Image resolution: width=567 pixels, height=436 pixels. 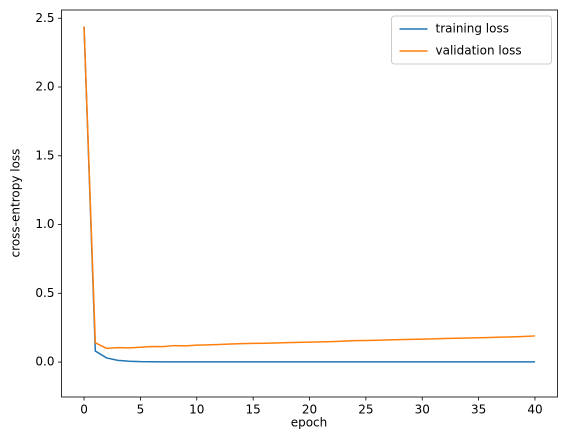 What do you see at coordinates (196, 410) in the screenshot?
I see `x-tick-label: 10` at bounding box center [196, 410].